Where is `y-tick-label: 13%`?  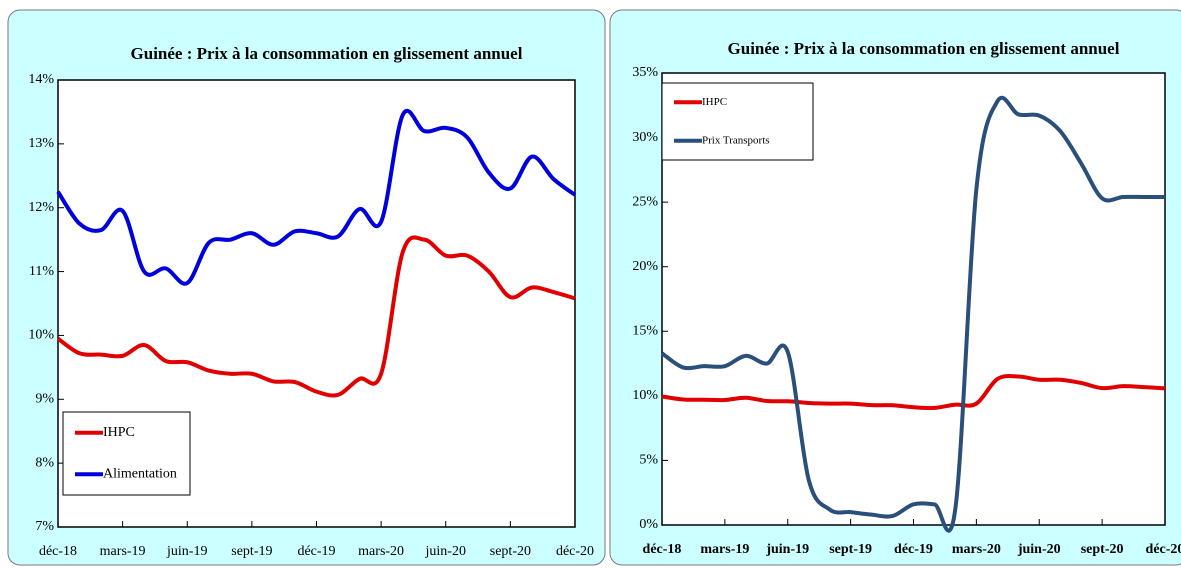
y-tick-label: 13% is located at coordinates (41, 143).